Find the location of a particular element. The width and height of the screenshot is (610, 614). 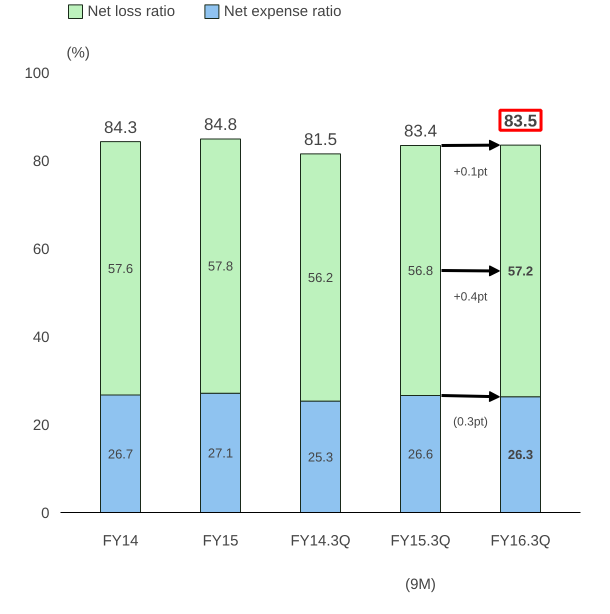

total-label: 84.3 is located at coordinates (121, 127).